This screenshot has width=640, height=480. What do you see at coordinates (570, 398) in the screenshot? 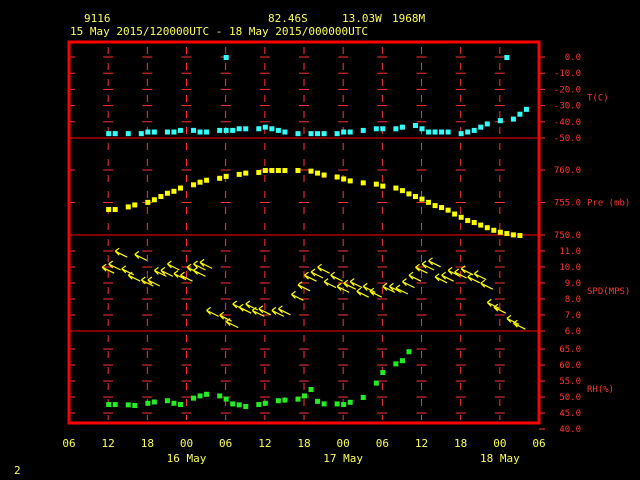
I see `y-tick-label: 50.0` at bounding box center [570, 398].